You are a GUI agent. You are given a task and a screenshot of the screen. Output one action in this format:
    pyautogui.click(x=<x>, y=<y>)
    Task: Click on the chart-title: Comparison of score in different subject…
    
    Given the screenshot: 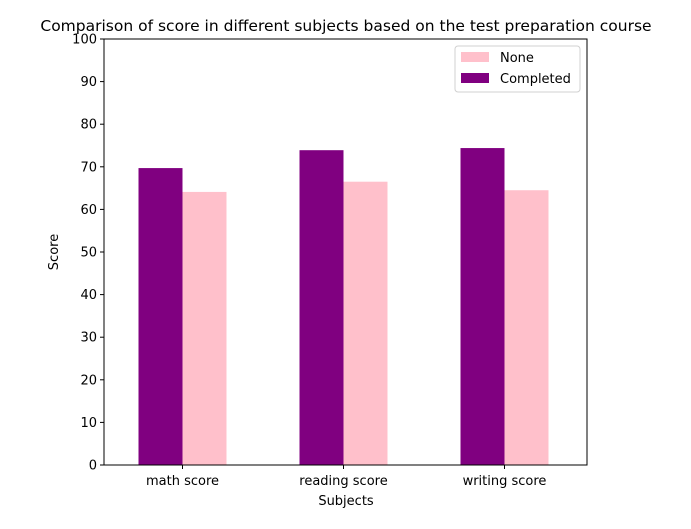 What is the action you would take?
    pyautogui.click(x=345, y=26)
    